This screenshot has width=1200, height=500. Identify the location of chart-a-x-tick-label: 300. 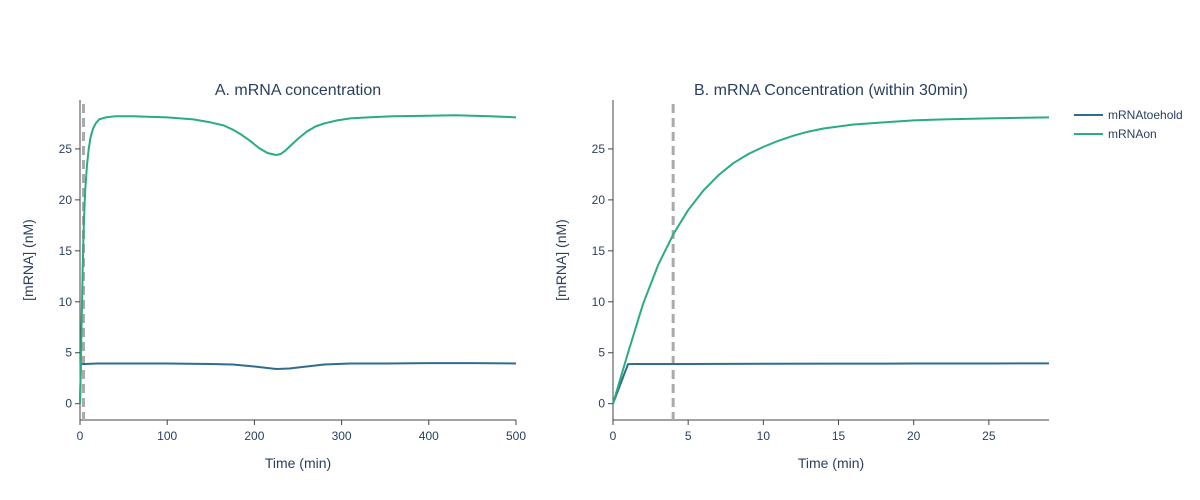
(342, 436).